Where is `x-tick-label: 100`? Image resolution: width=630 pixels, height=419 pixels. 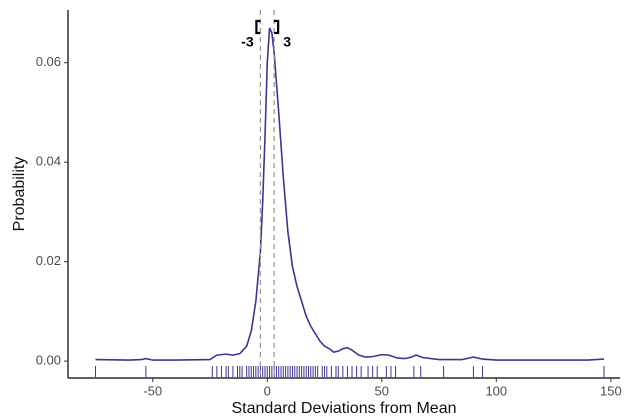 x-tick-label: 100 is located at coordinates (496, 390).